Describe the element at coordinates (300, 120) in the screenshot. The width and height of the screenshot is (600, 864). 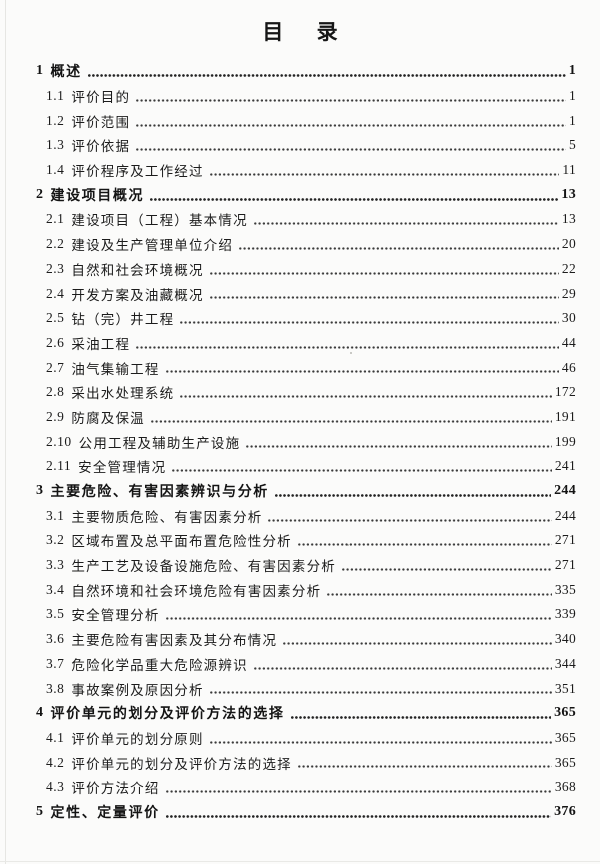
I see `toc-entry: 1.2 评价范围 1` at that location.